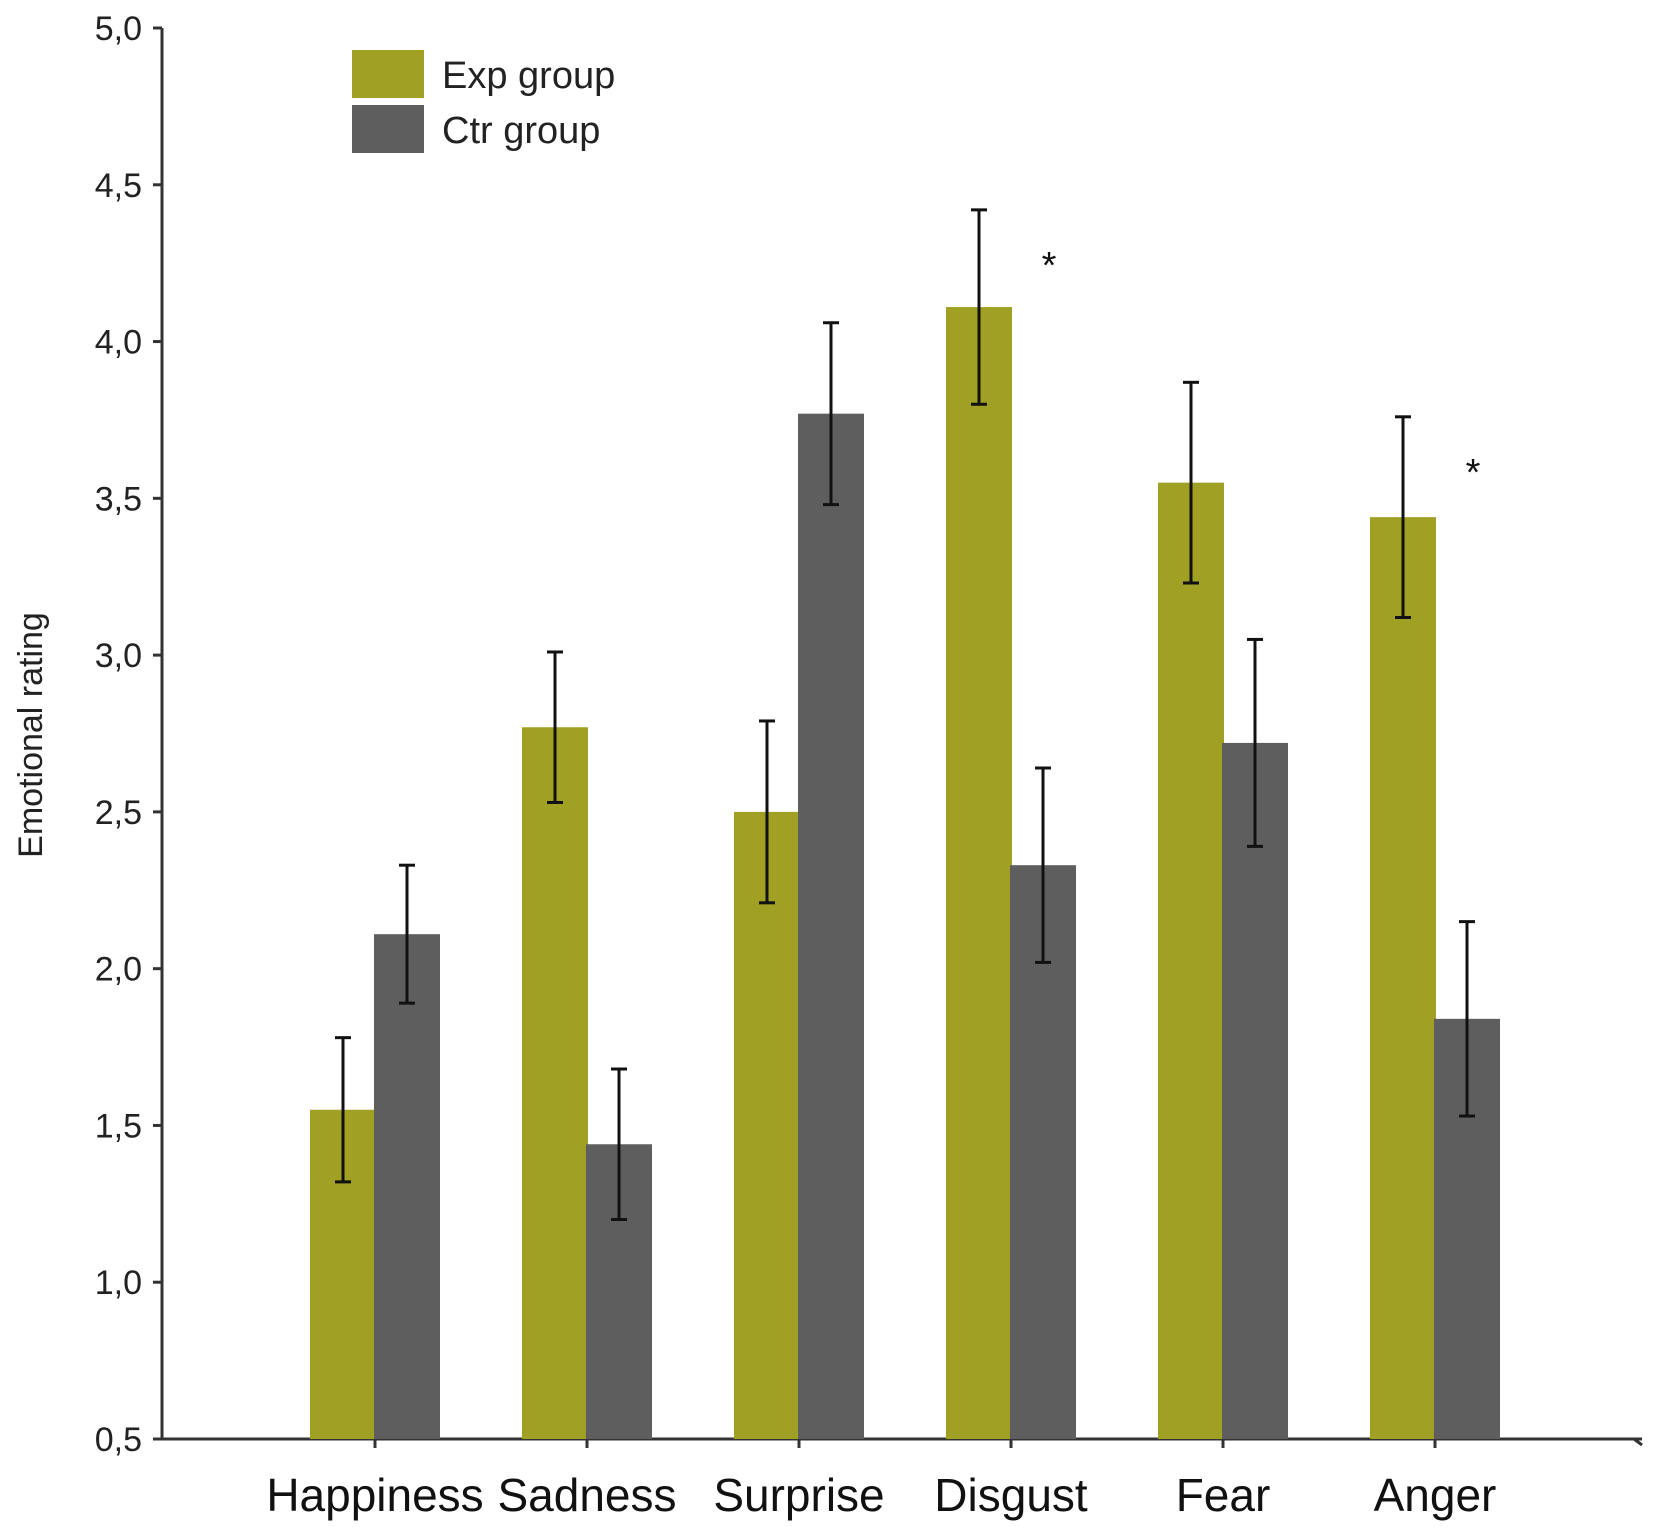 This screenshot has width=1654, height=1527. What do you see at coordinates (1191, 482) in the screenshot?
I see `exp-error-bar-fear` at bounding box center [1191, 482].